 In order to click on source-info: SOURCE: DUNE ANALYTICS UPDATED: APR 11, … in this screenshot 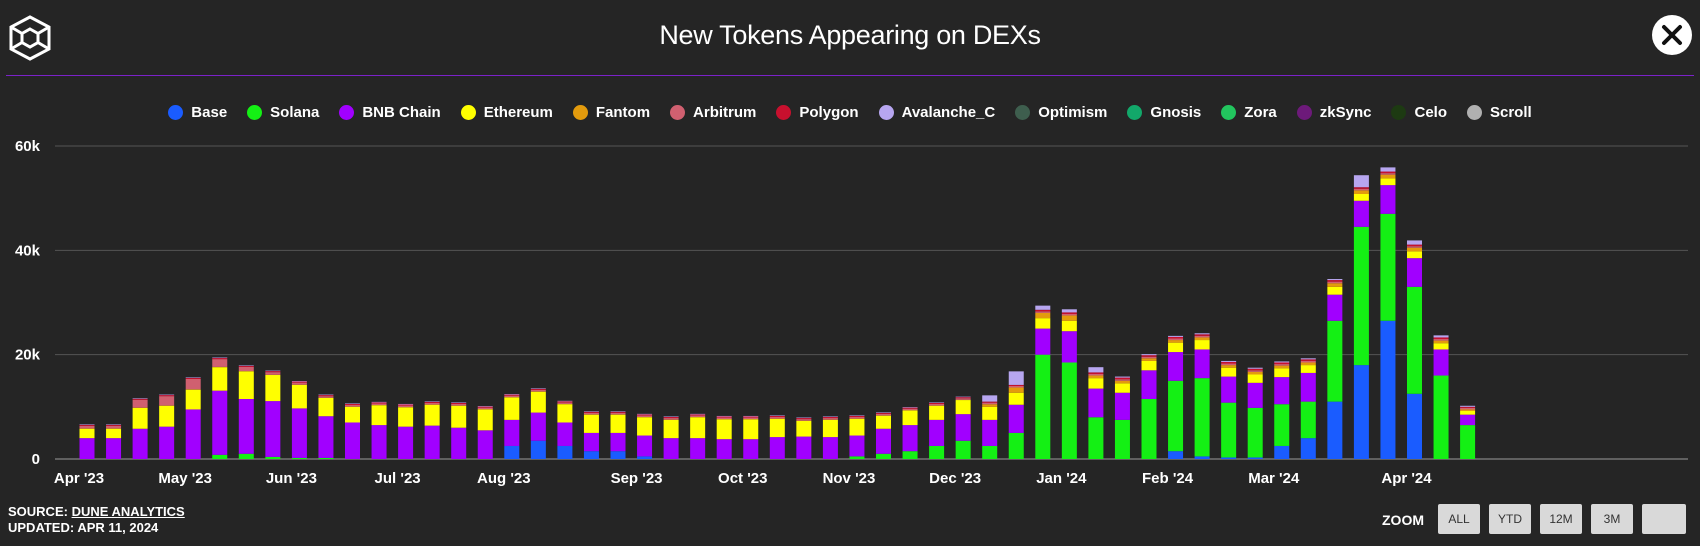, I will do `click(96, 520)`.